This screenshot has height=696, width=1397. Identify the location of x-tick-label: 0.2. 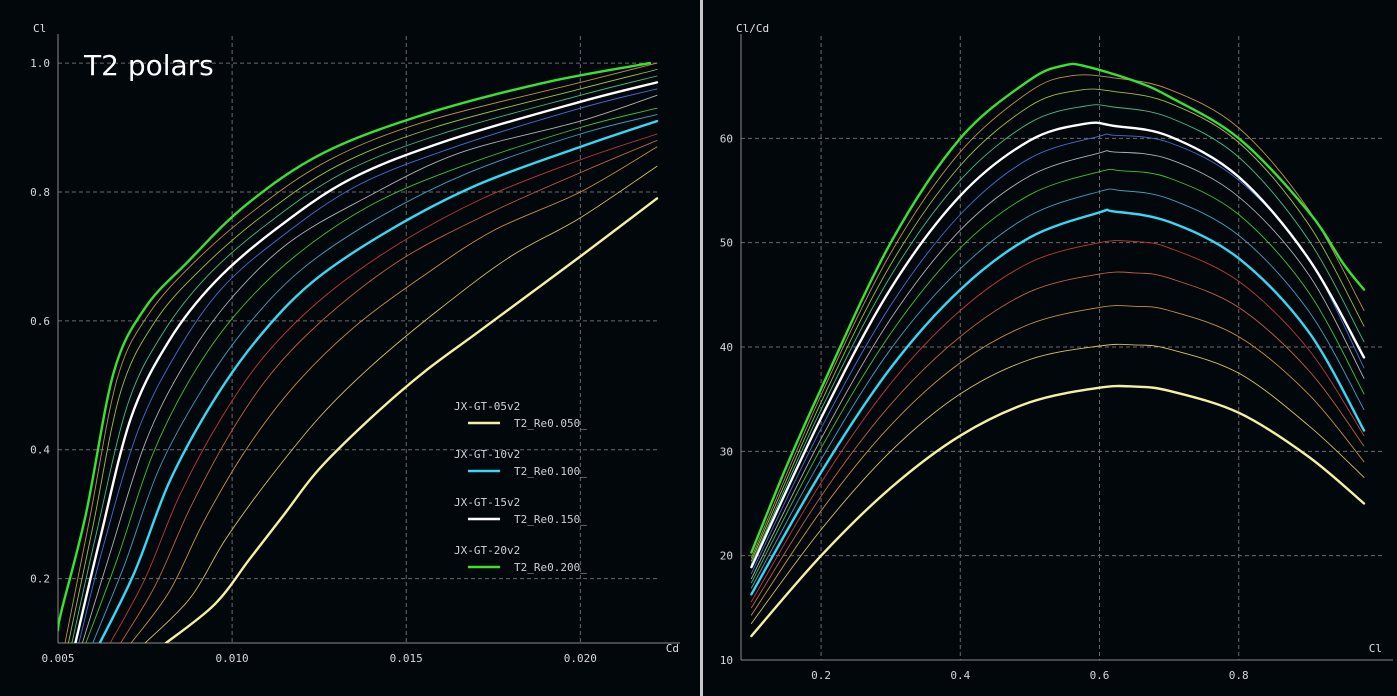
(821, 675).